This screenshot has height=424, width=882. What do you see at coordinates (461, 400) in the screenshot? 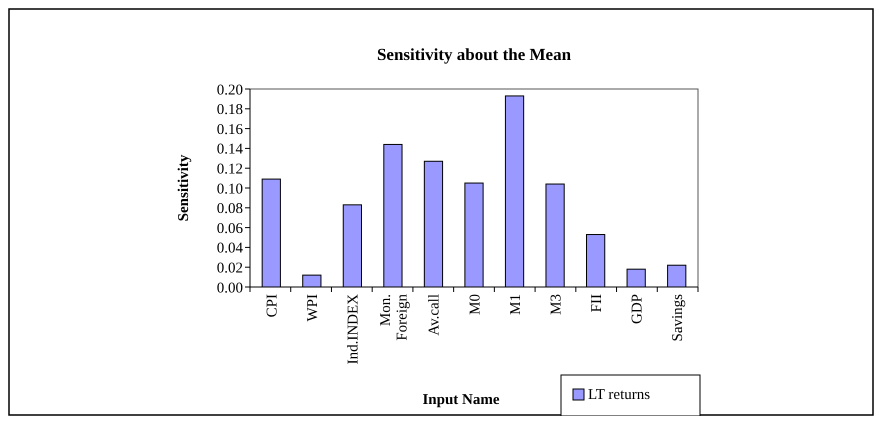
I see `x-axis-title: Input Name` at bounding box center [461, 400].